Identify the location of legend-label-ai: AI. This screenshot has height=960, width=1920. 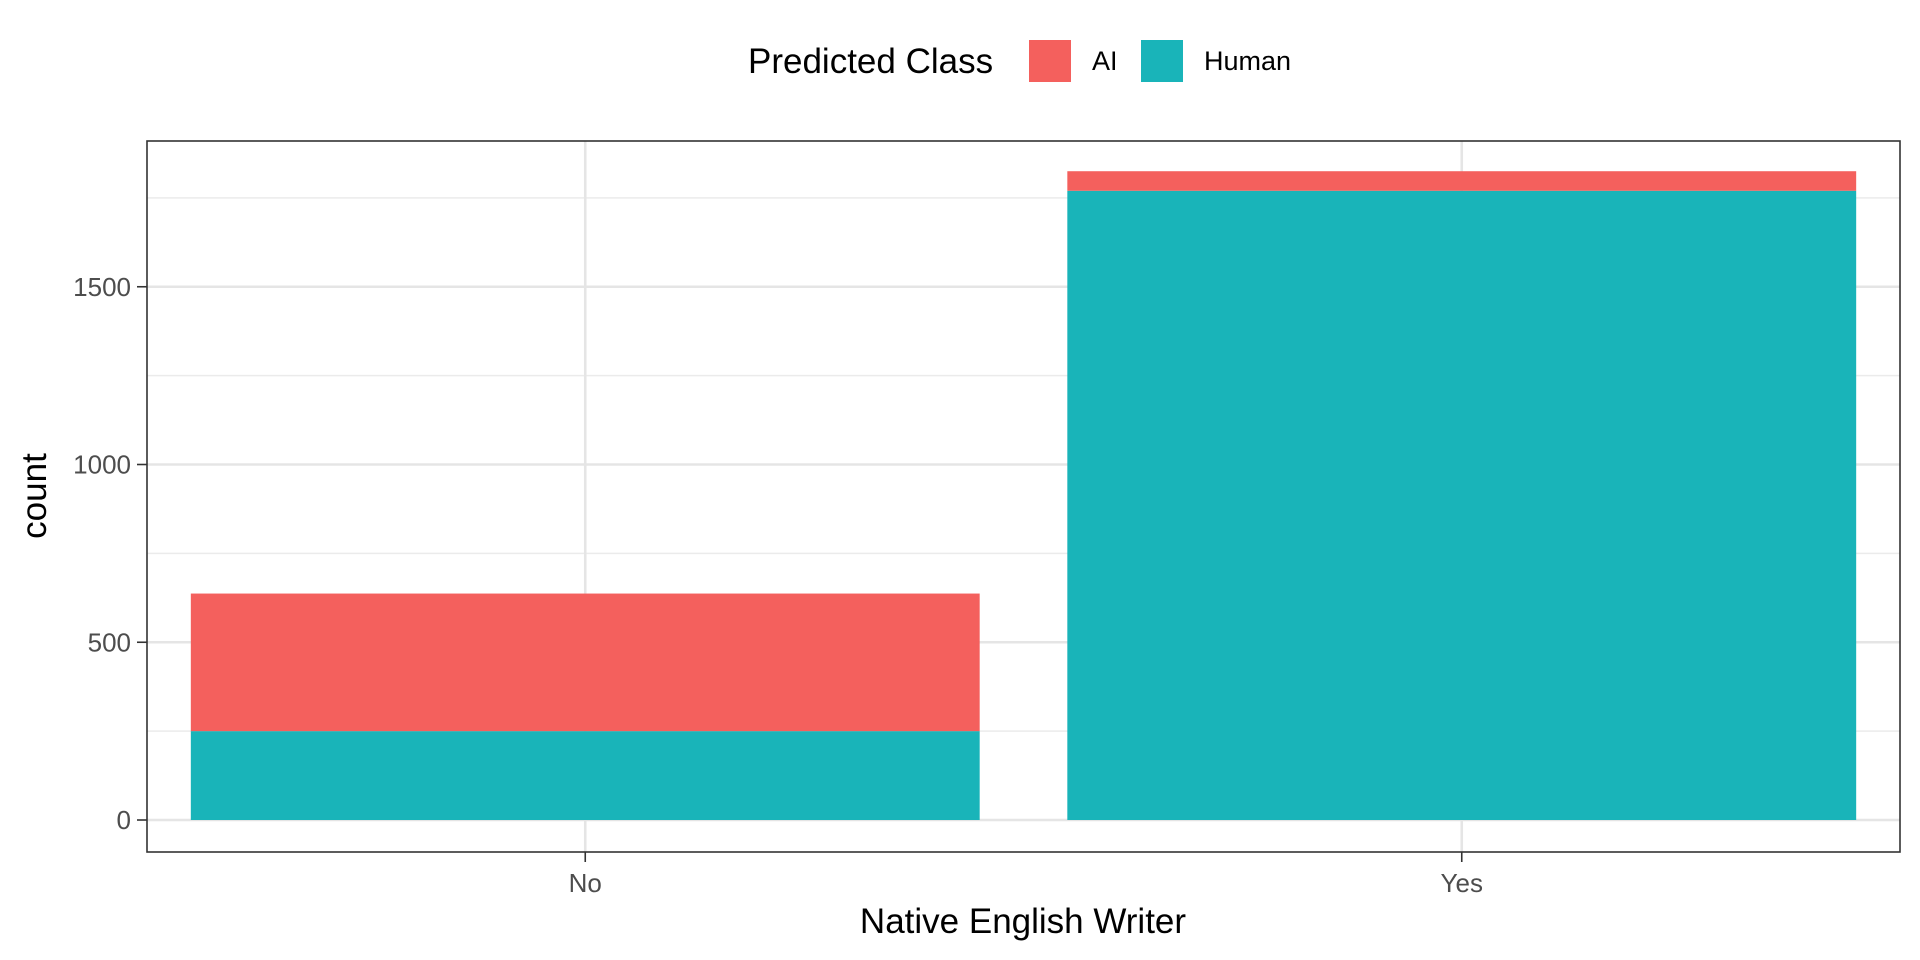
(1105, 61).